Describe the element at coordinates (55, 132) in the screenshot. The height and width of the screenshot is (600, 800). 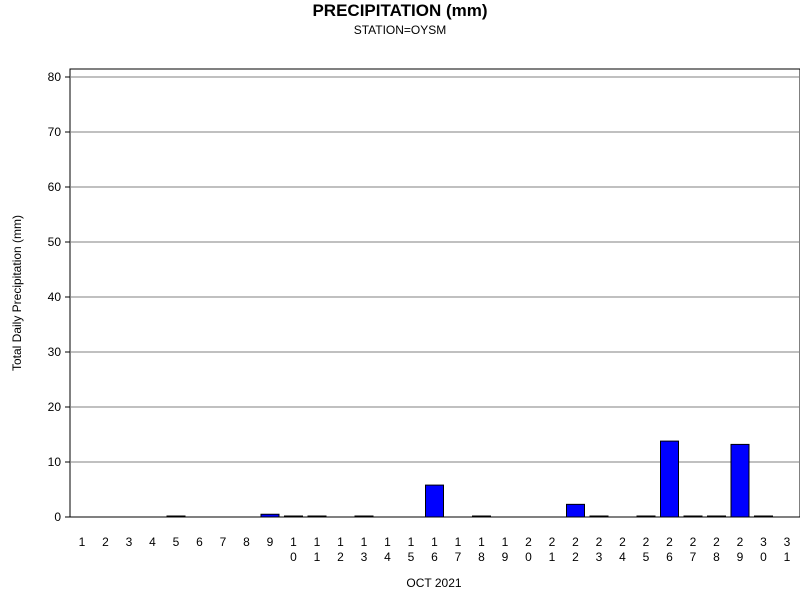
I see `y-tick-label: 70` at that location.